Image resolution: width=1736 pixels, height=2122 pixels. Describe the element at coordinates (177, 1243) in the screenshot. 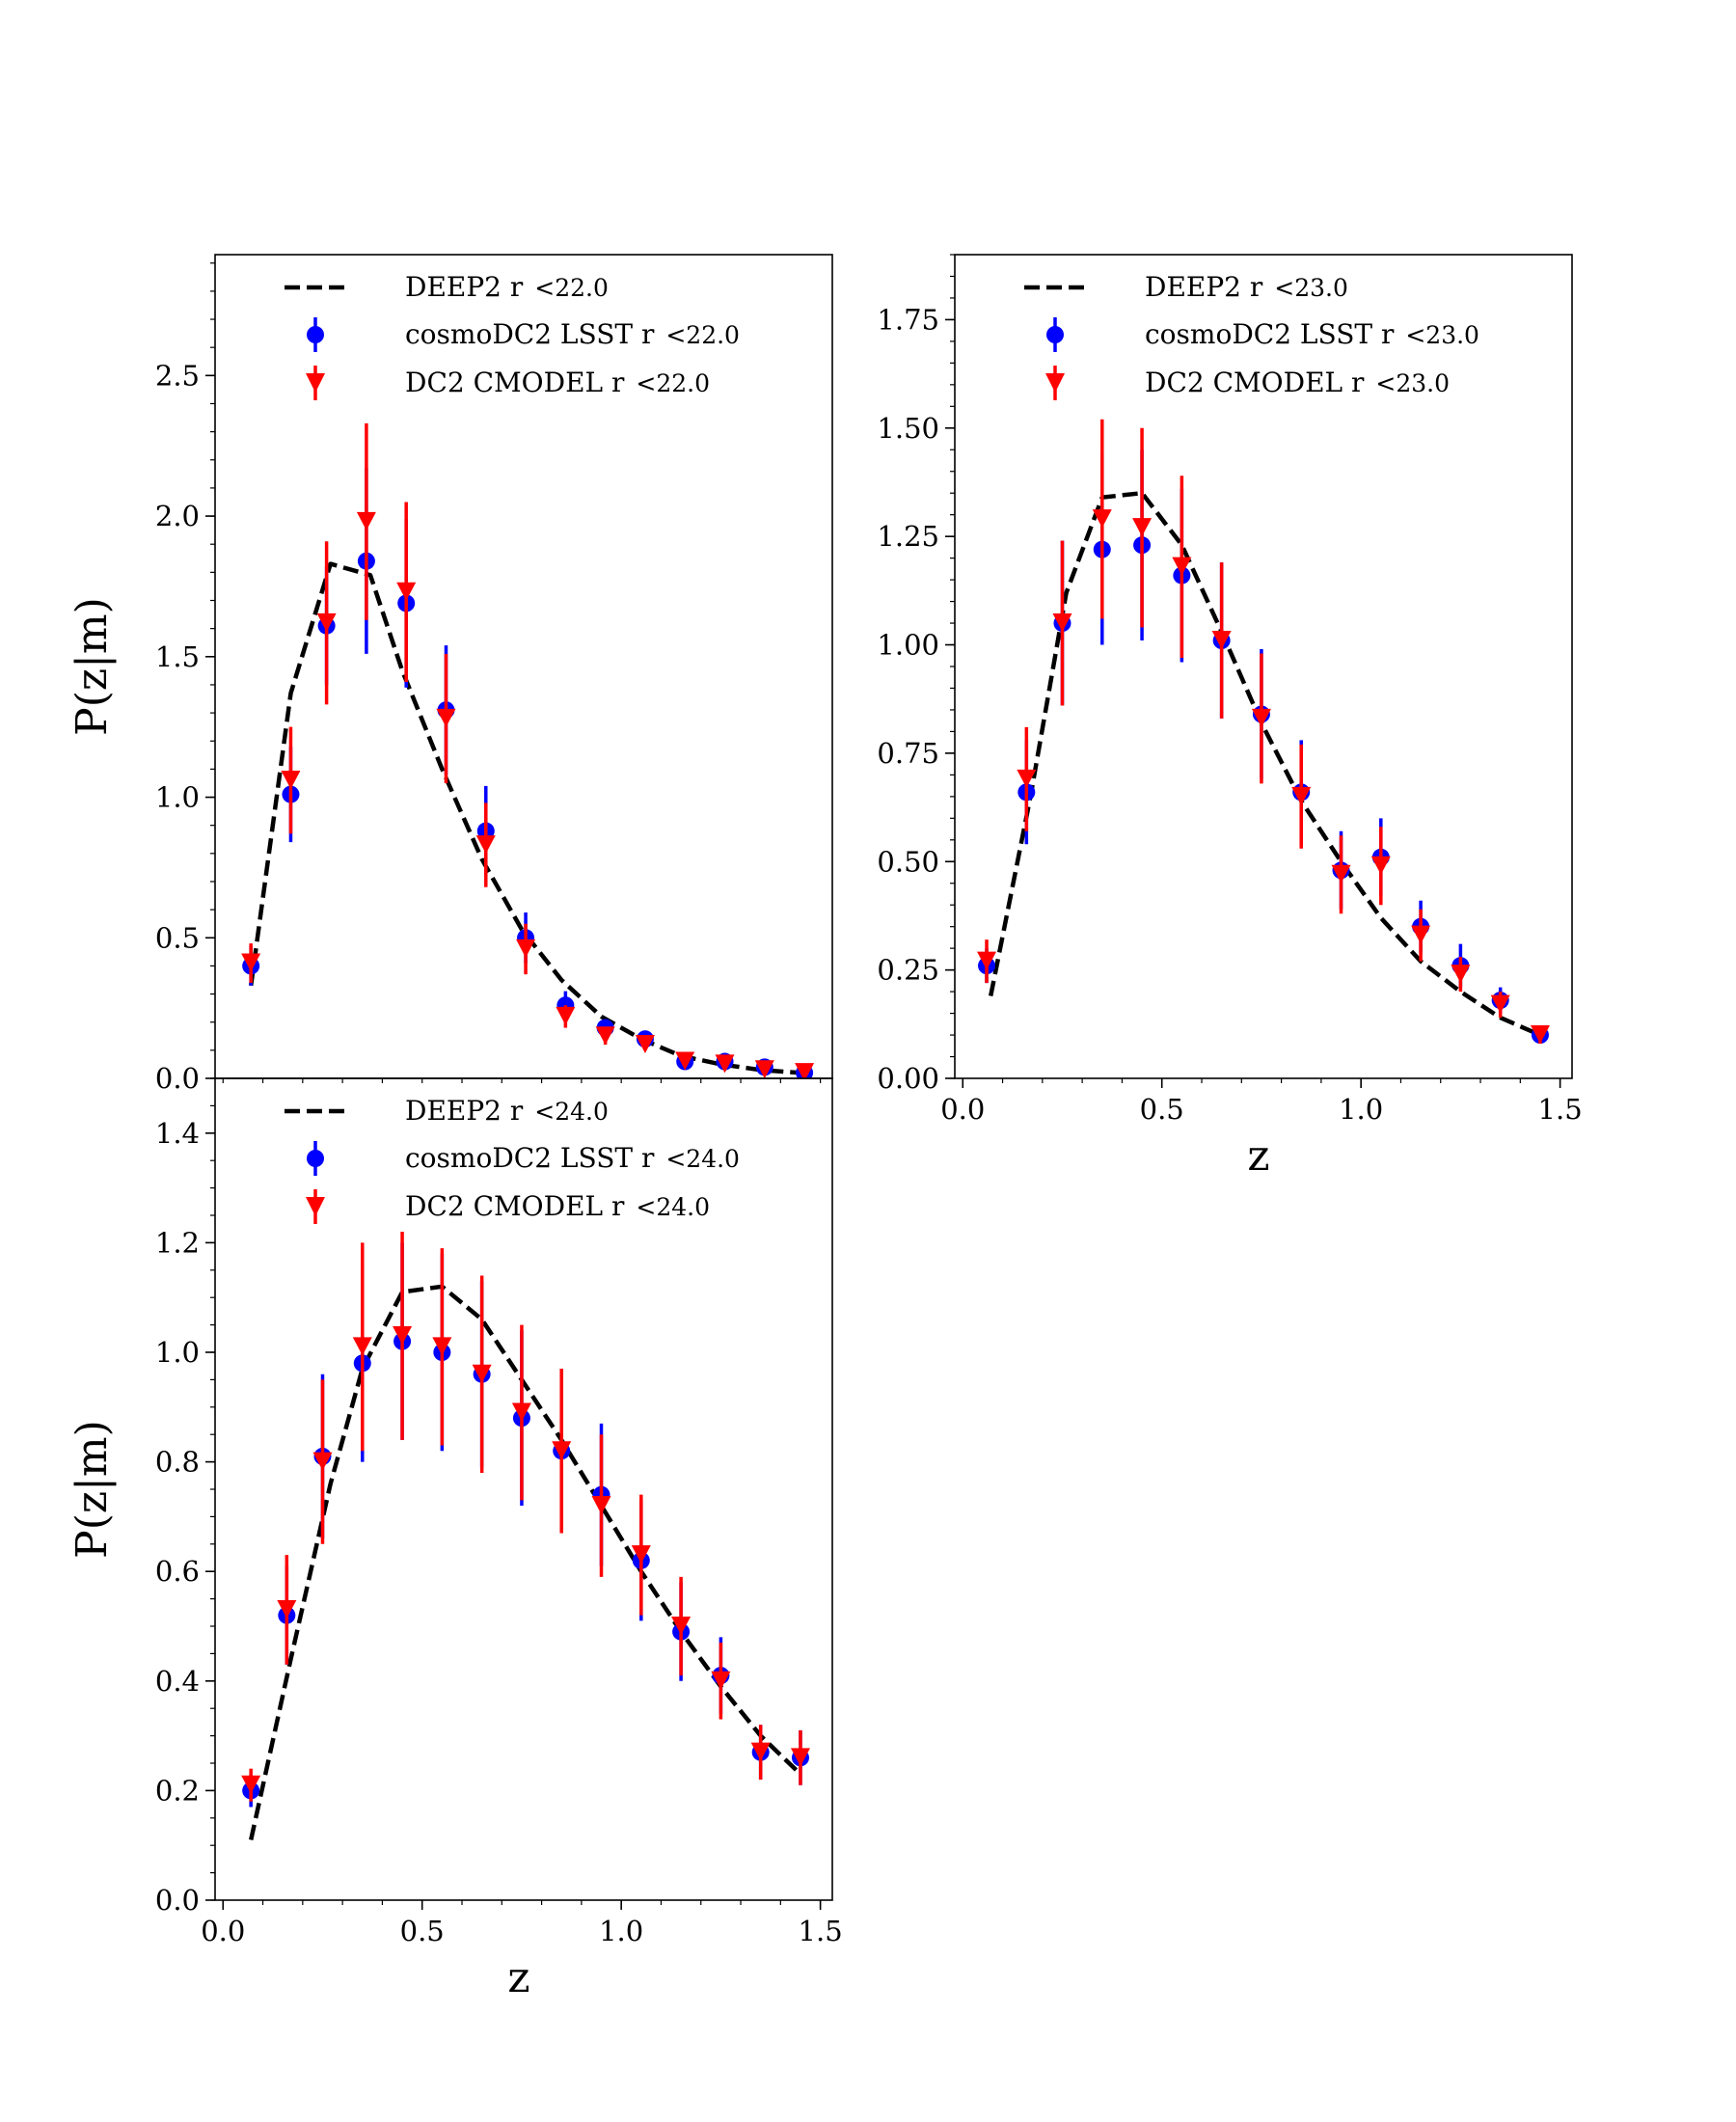

I see `y-tick-label: 1.2` at that location.